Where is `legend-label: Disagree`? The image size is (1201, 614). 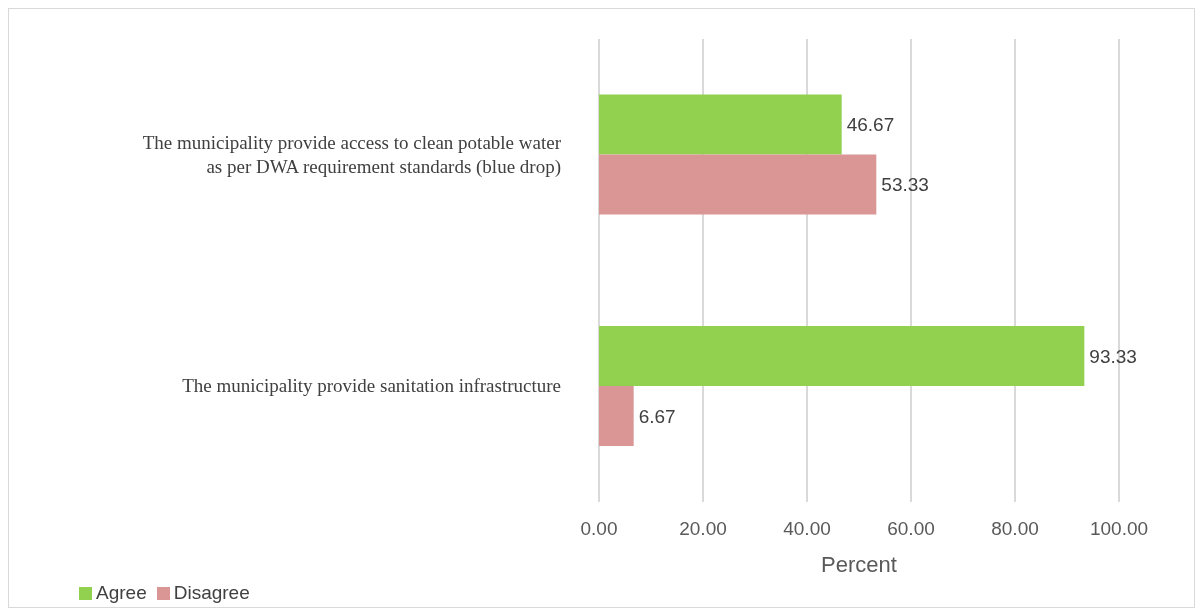 legend-label: Disagree is located at coordinates (211, 592).